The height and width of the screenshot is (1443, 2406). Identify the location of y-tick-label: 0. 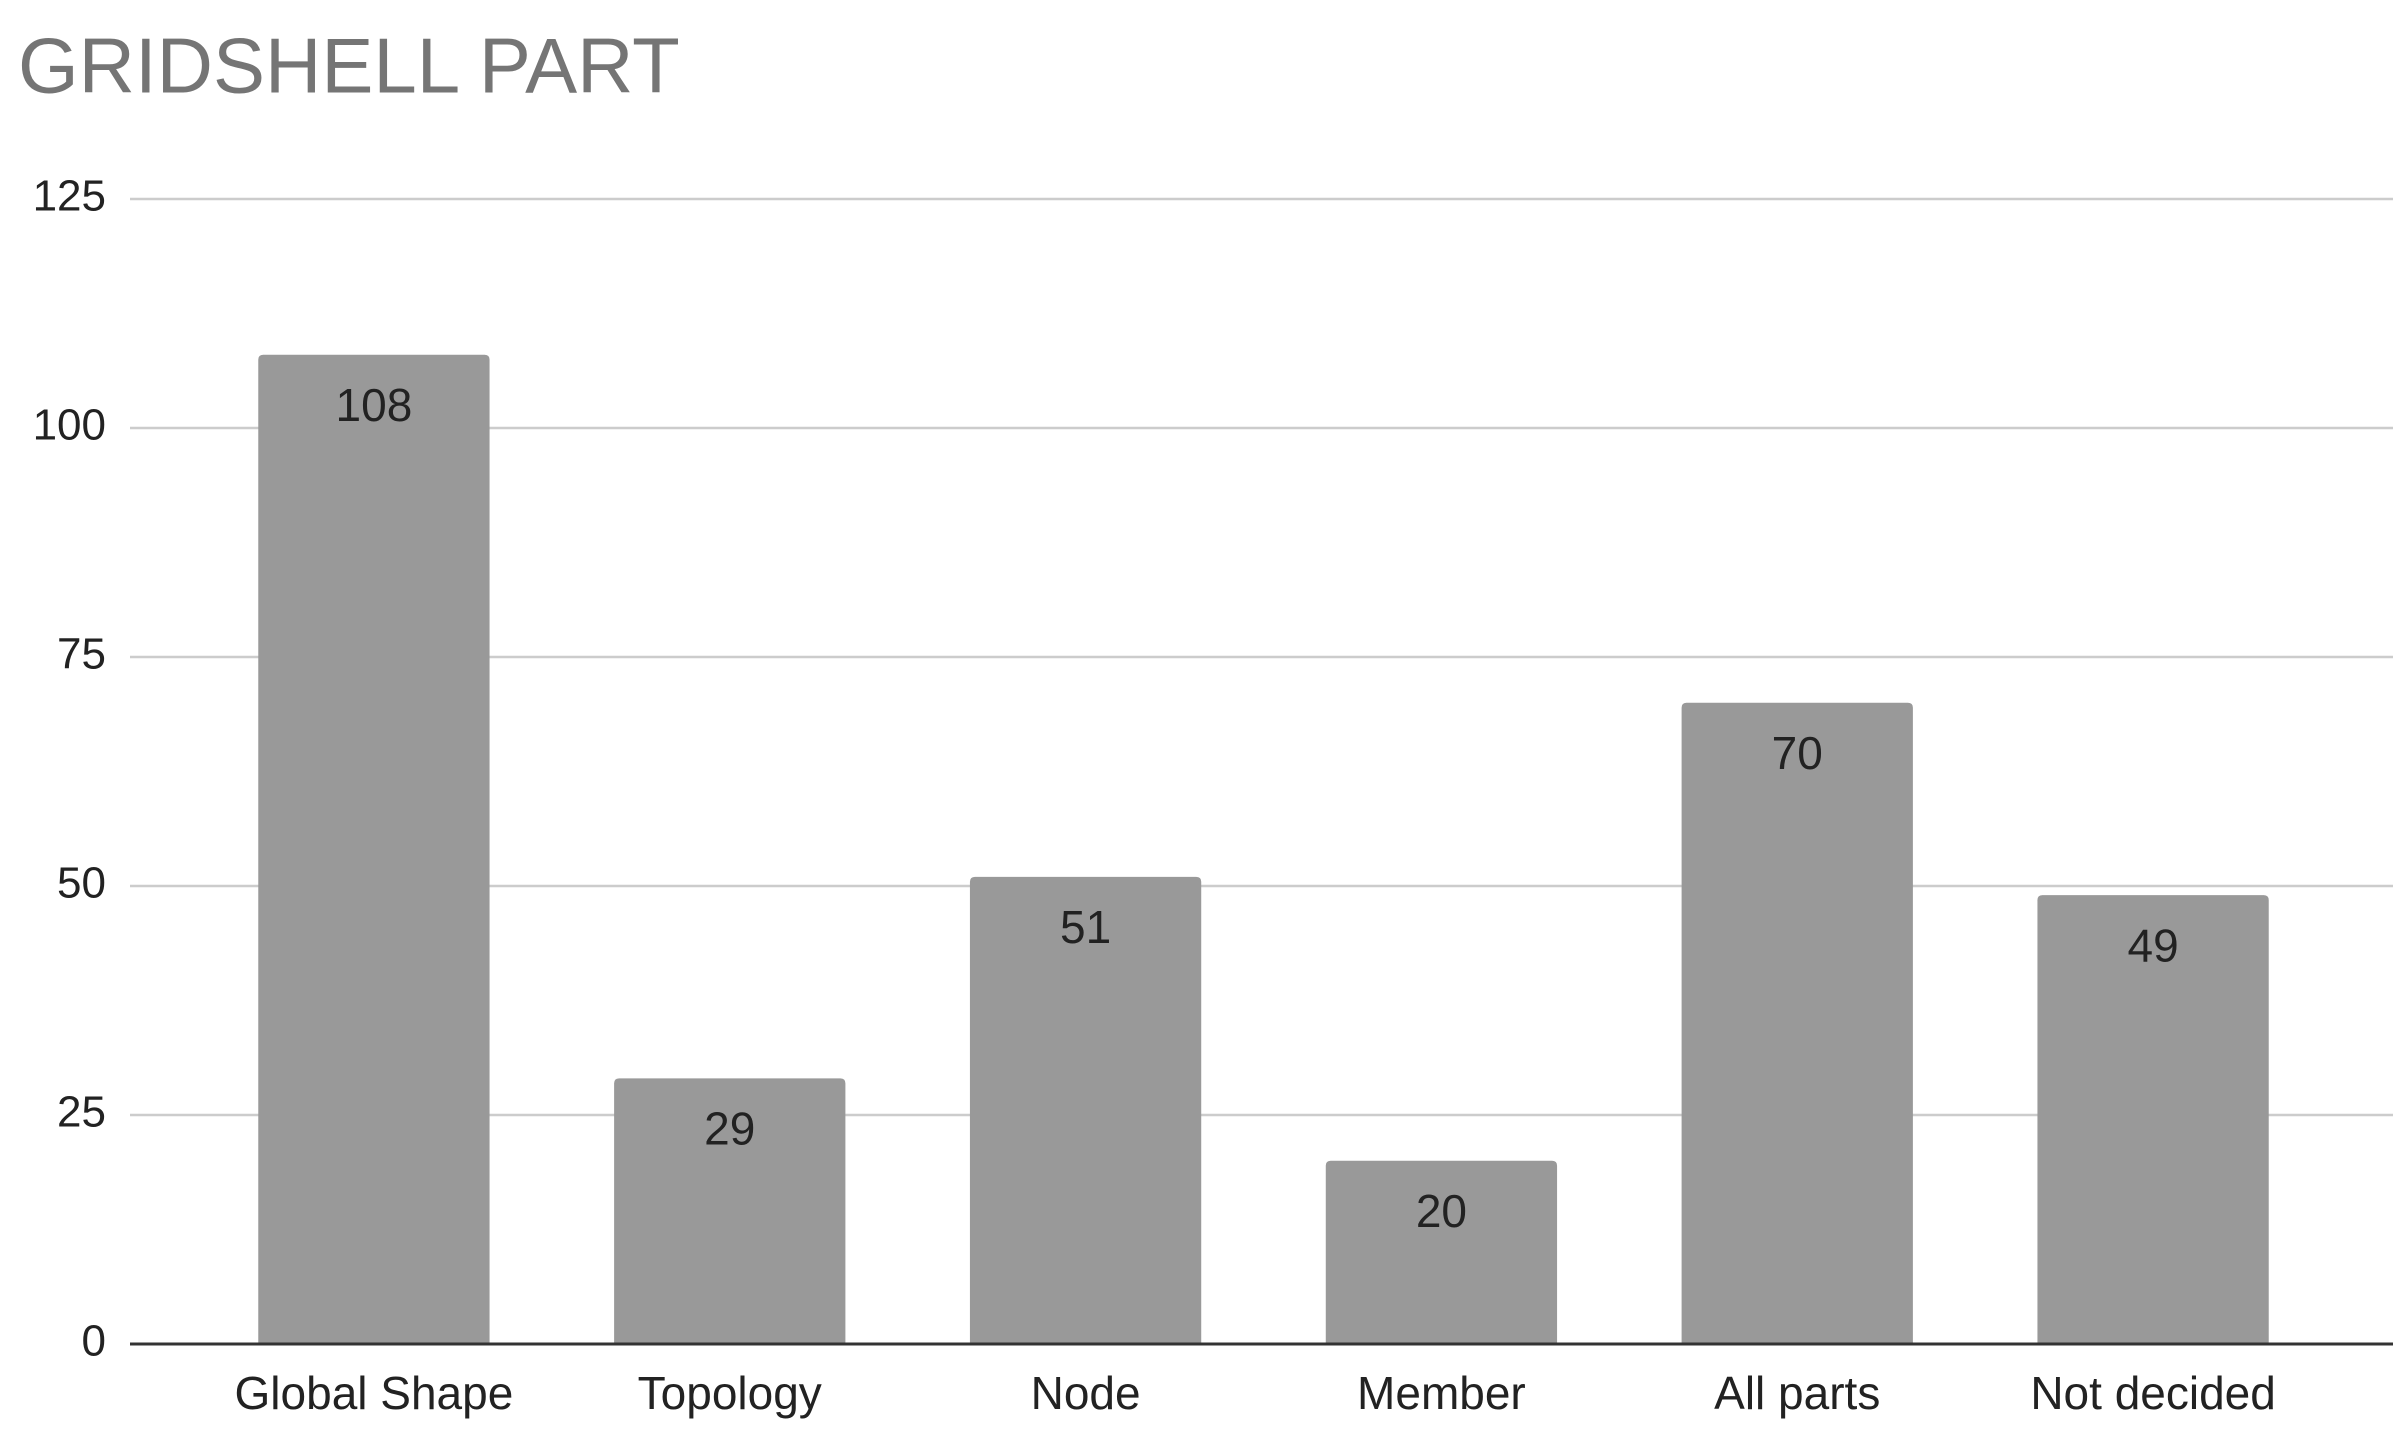
(94, 1341).